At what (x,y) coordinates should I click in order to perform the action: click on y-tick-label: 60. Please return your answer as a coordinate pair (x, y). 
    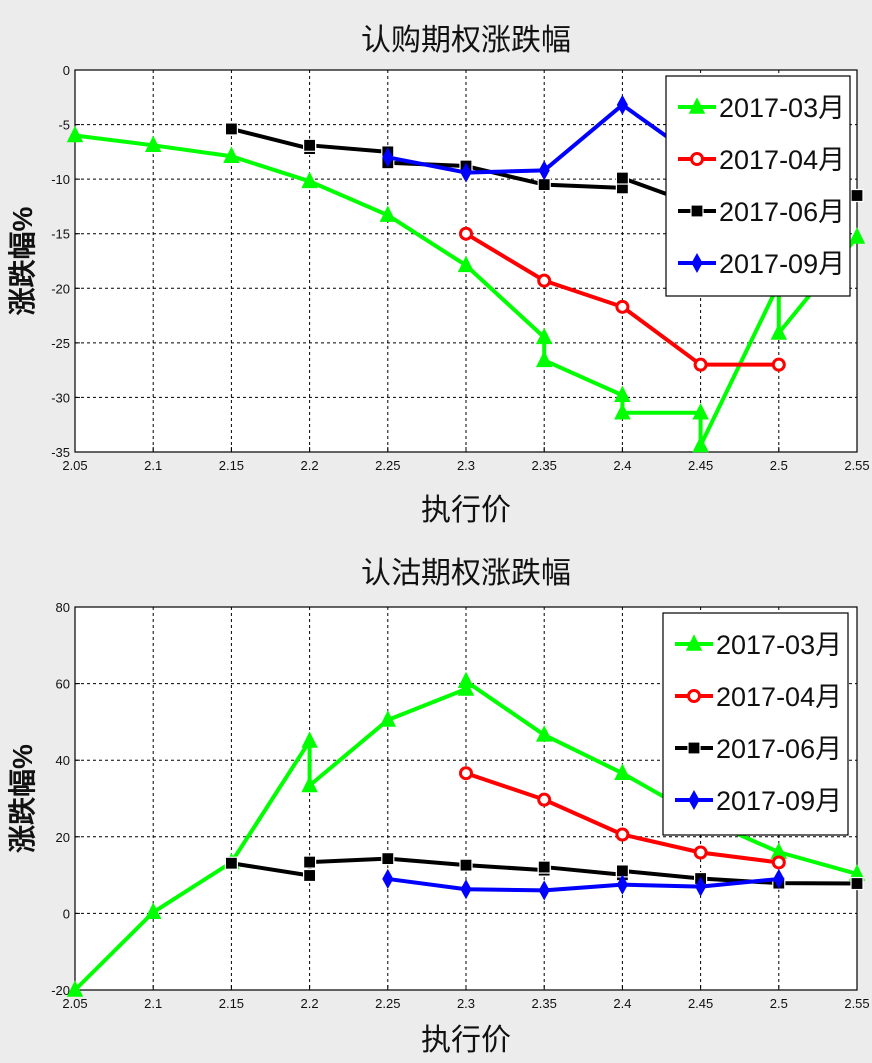
    Looking at the image, I should click on (63, 684).